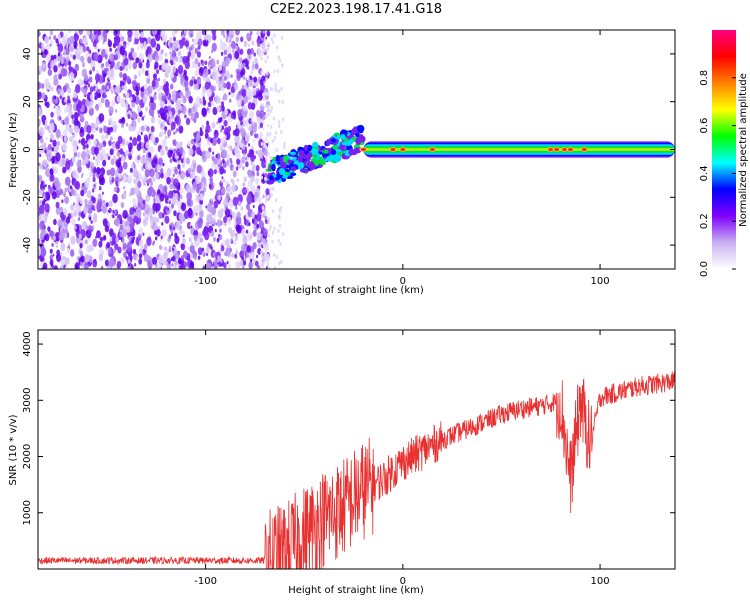 Image resolution: width=750 pixels, height=600 pixels. Describe the element at coordinates (27, 101) in the screenshot. I see `y-tick-label: 20` at that location.